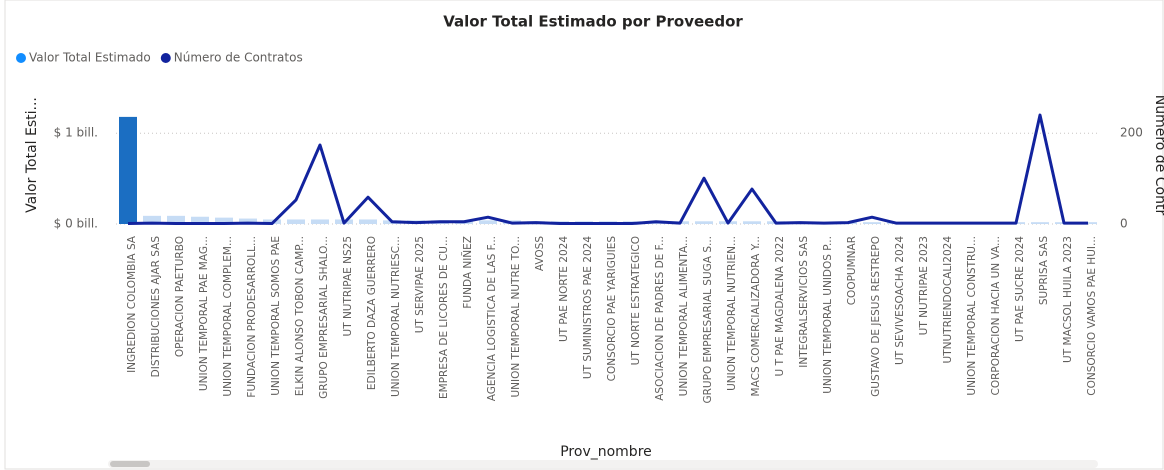  I want to click on y-tick-label: $ 0 bill., so click(76, 224).